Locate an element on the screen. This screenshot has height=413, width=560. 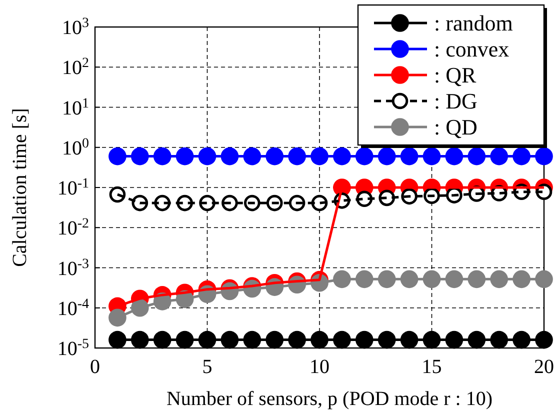
y-tick-label: 10$^{-1}$ is located at coordinates (73, 188).